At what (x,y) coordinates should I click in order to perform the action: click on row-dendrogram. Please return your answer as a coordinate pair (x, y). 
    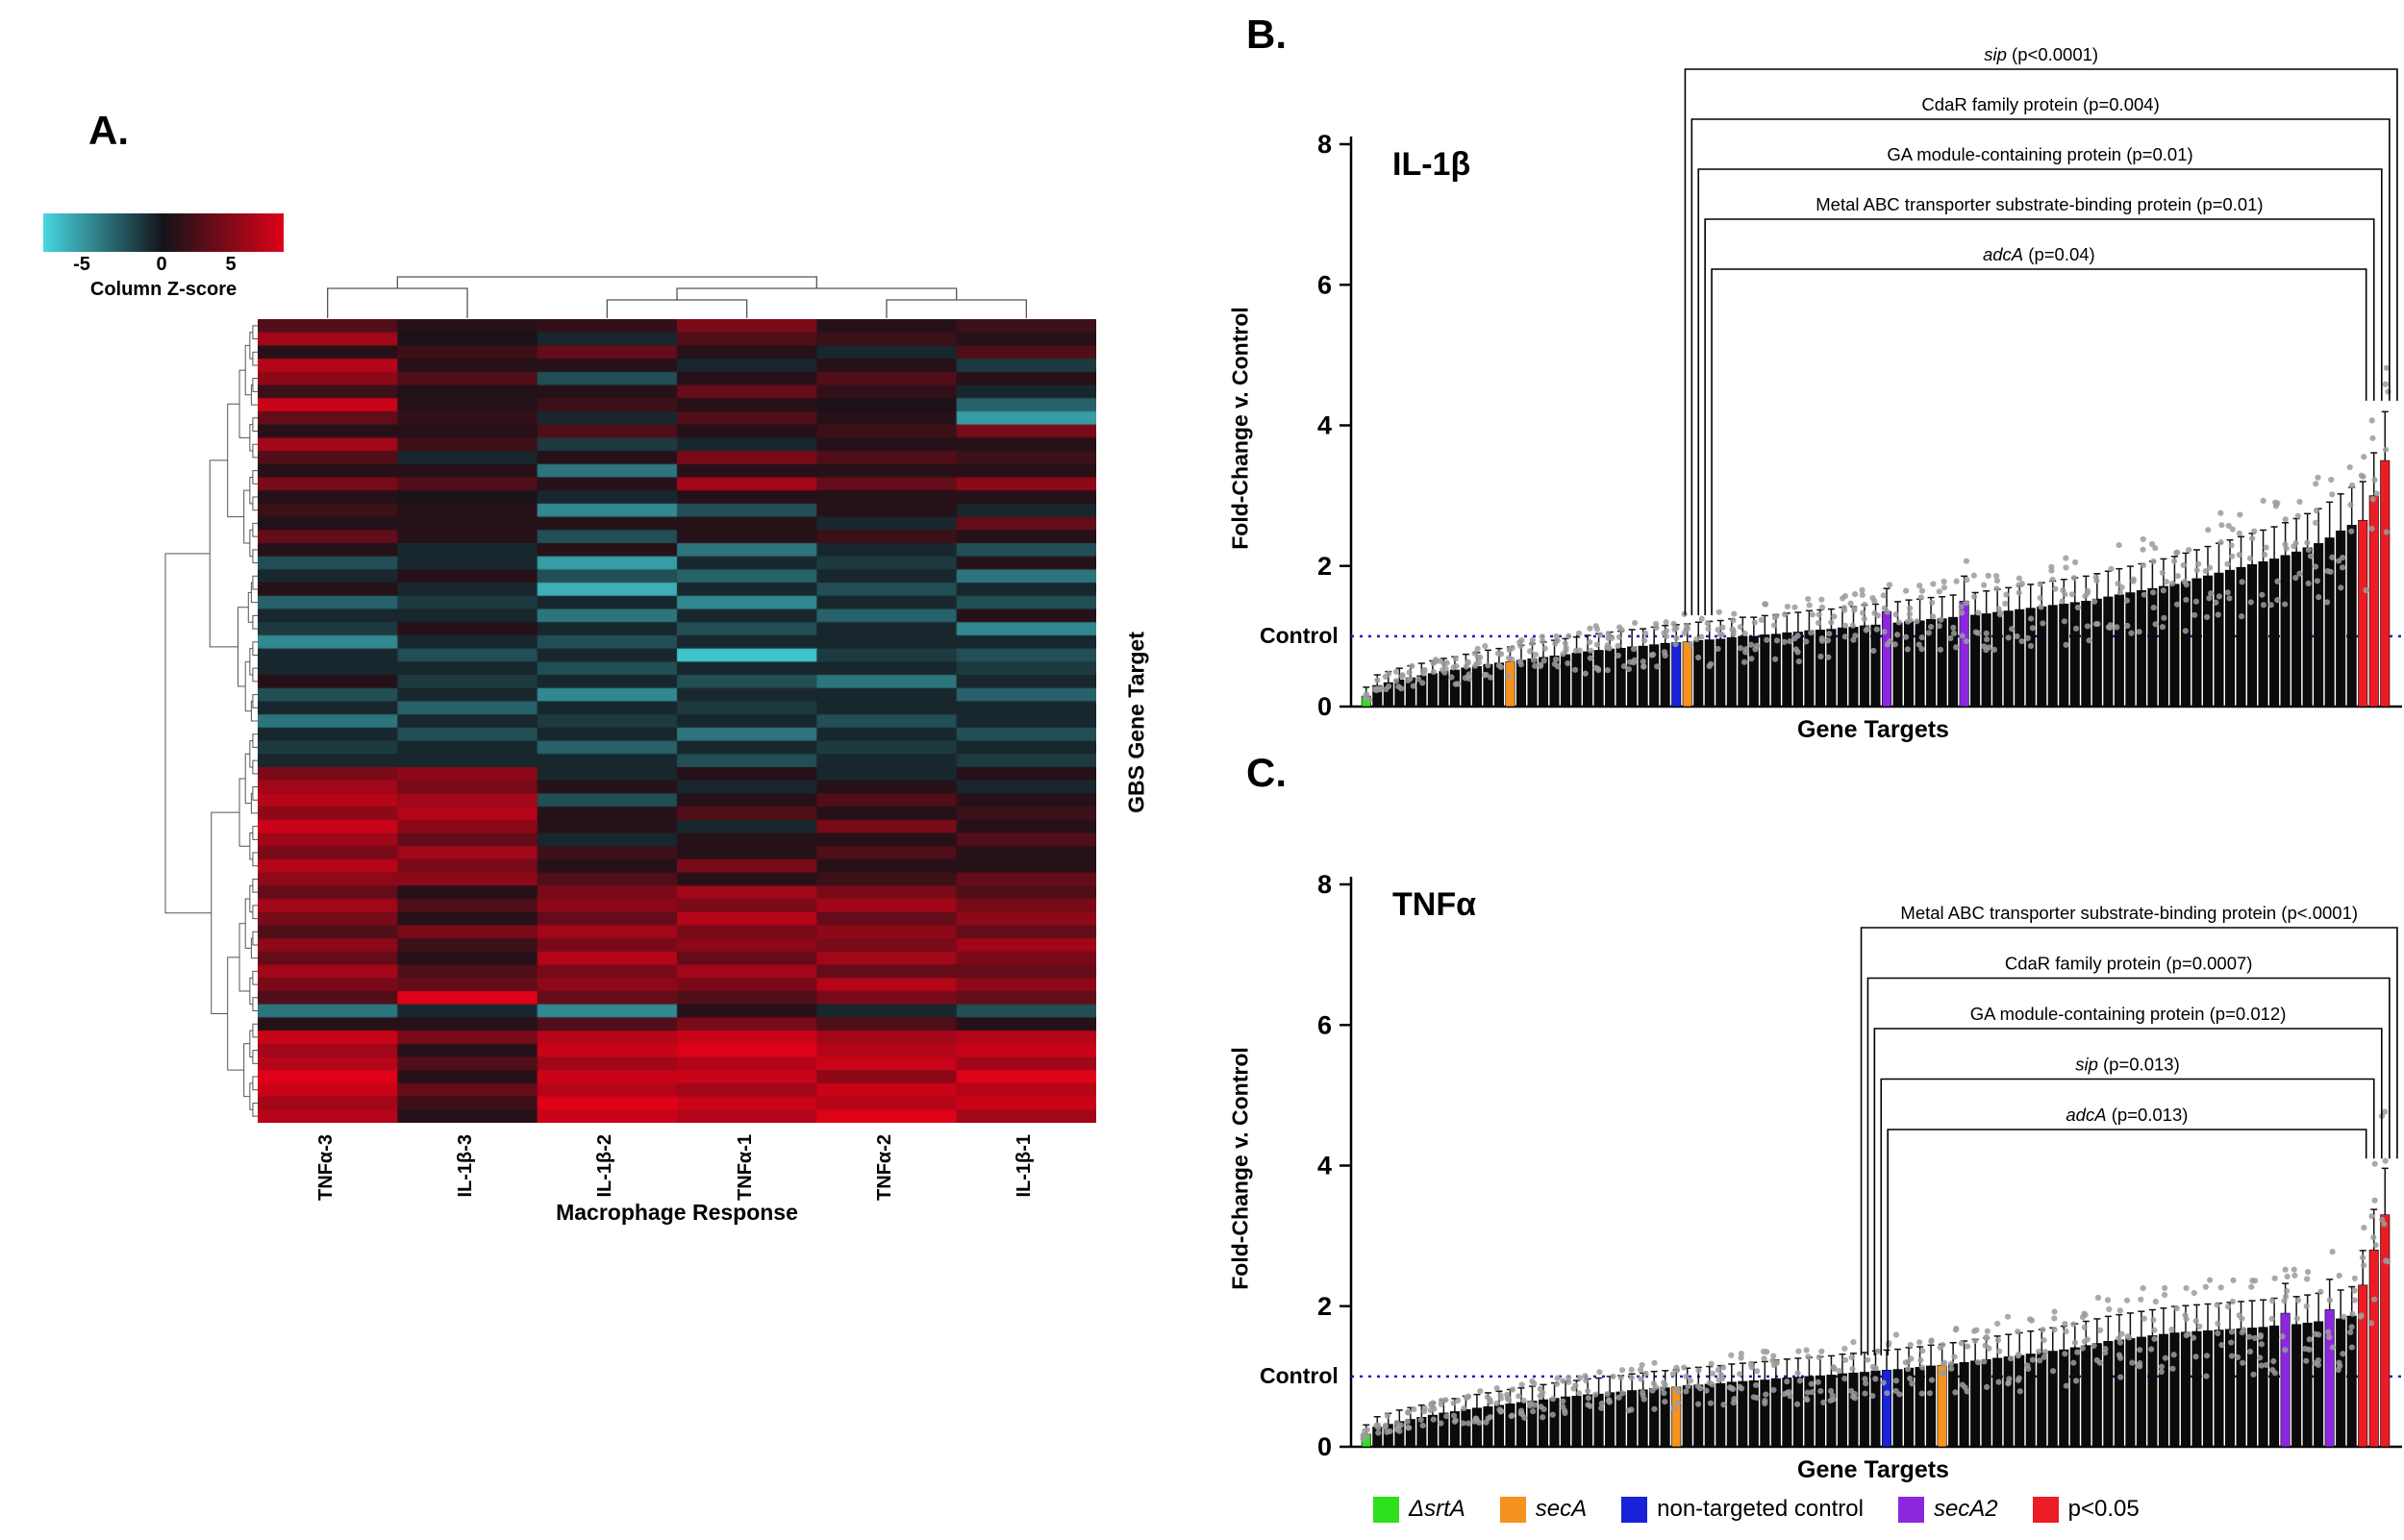
    Looking at the image, I should click on (211, 721).